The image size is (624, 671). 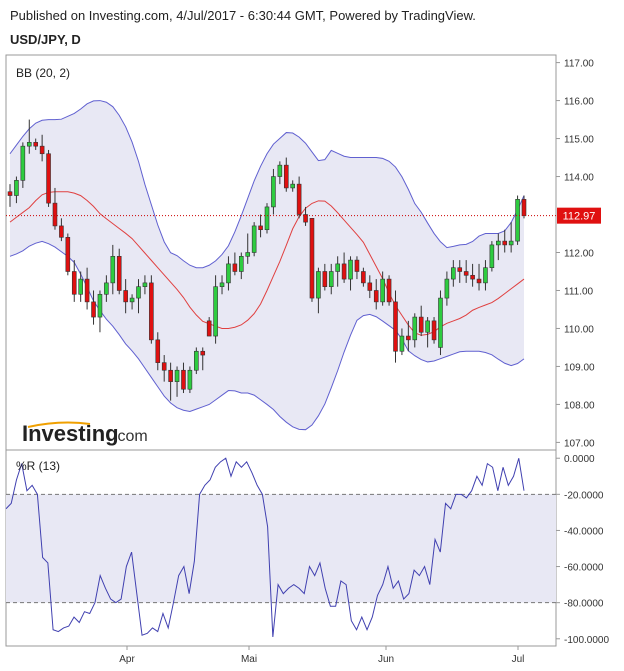 I want to click on y-tick-label: 116.00, so click(x=579, y=102).